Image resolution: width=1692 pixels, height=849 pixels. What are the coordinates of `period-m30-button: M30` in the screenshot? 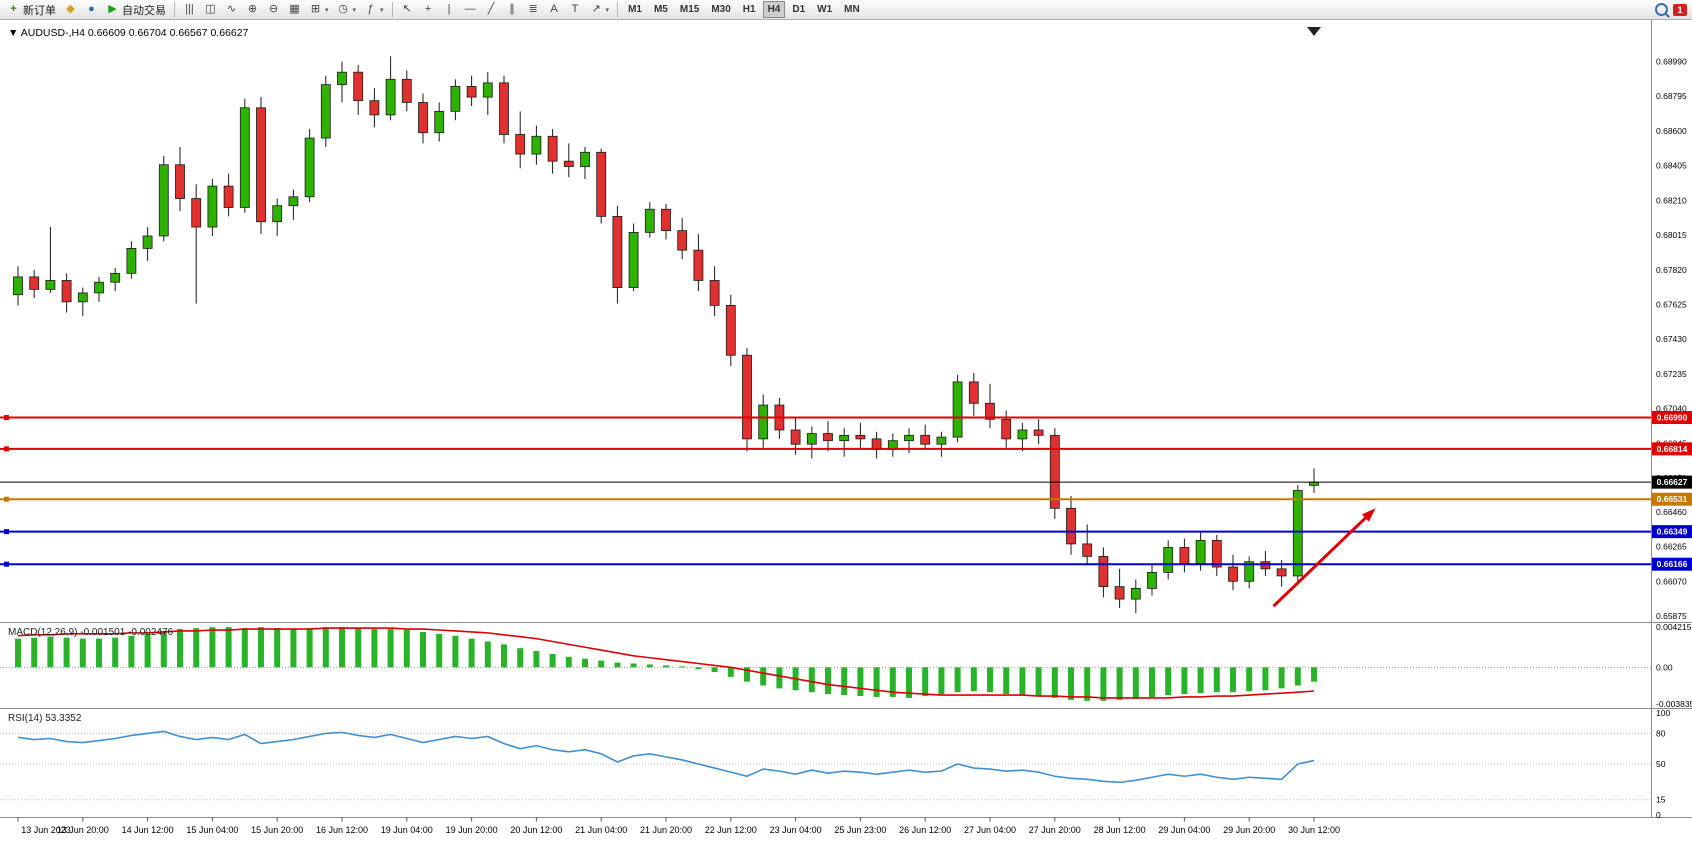 It's located at (721, 9).